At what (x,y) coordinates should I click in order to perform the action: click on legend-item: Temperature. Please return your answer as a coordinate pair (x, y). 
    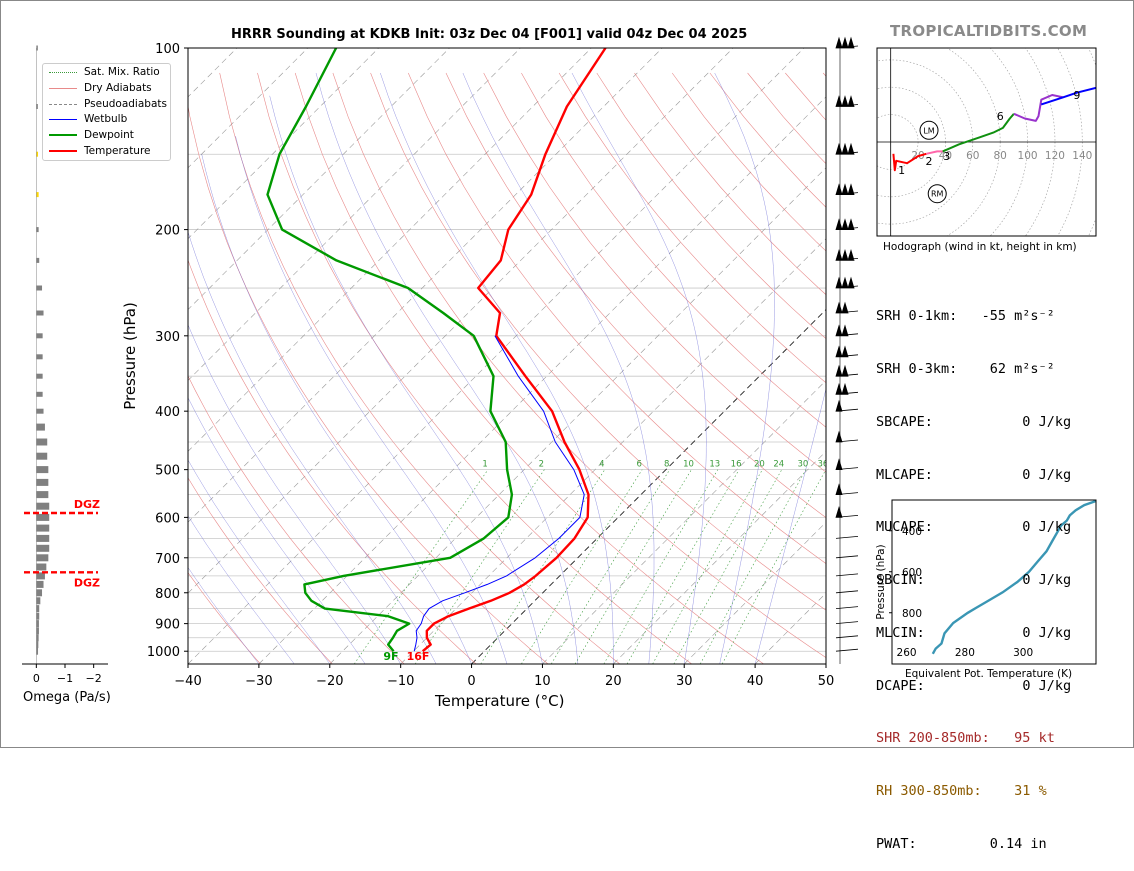
    Looking at the image, I should click on (97, 151).